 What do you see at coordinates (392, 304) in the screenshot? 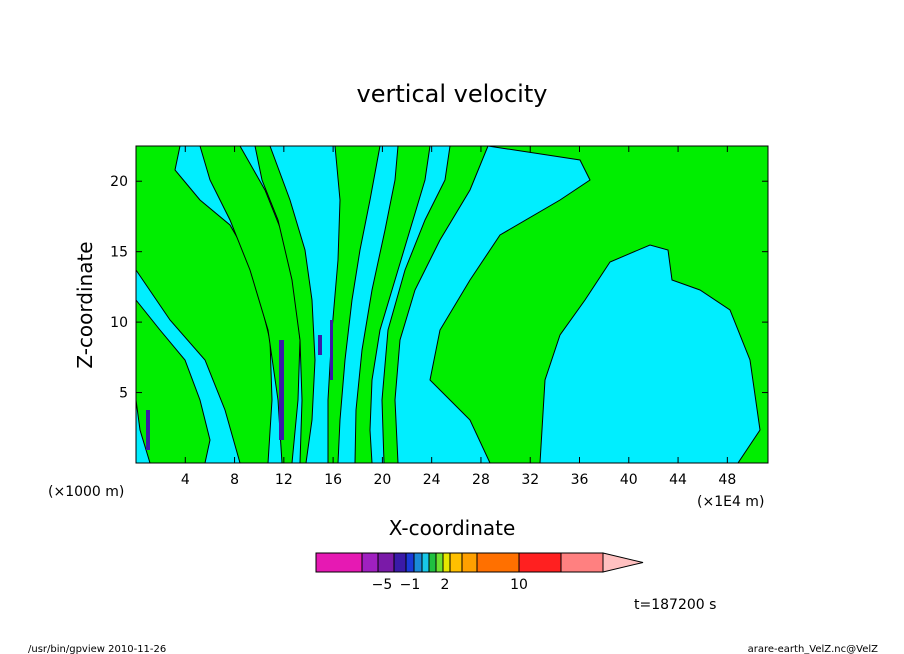
I see `field-green-region-right-plume` at bounding box center [392, 304].